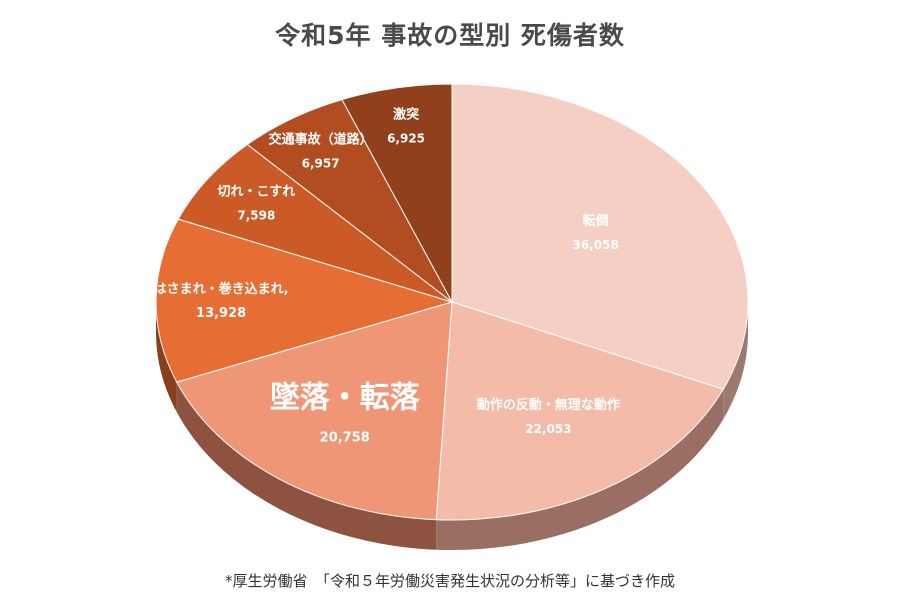  I want to click on slice-value-1: 22,053, so click(548, 429).